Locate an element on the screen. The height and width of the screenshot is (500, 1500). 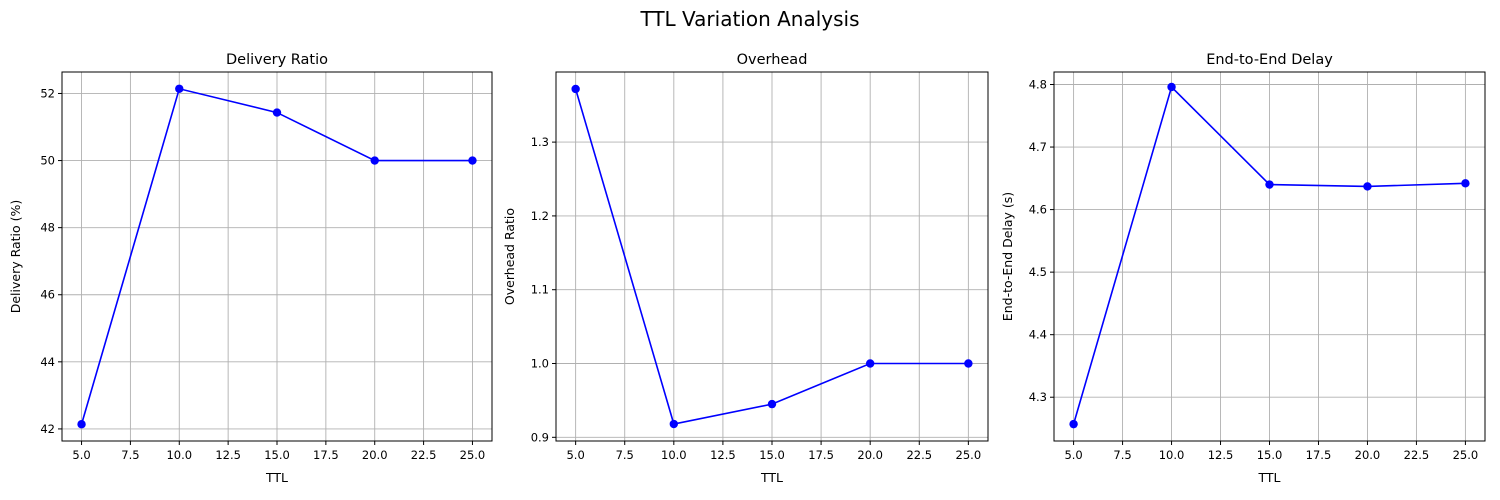
y-tick-label: 4.3 is located at coordinates (1038, 397).